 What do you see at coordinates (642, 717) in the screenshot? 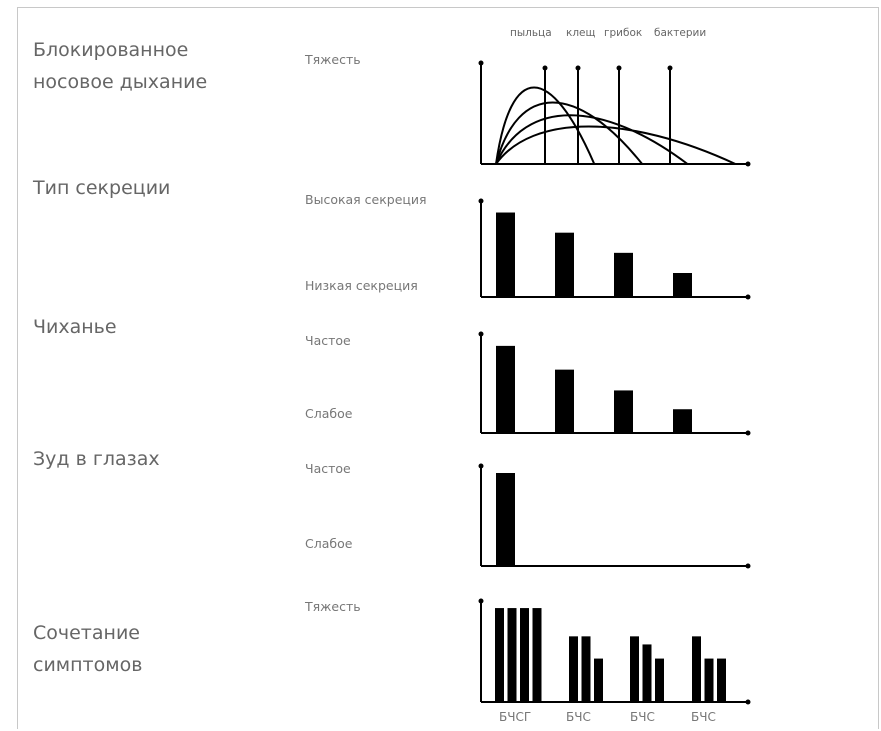
I see `x-label-bchs-2: БЧС` at bounding box center [642, 717].